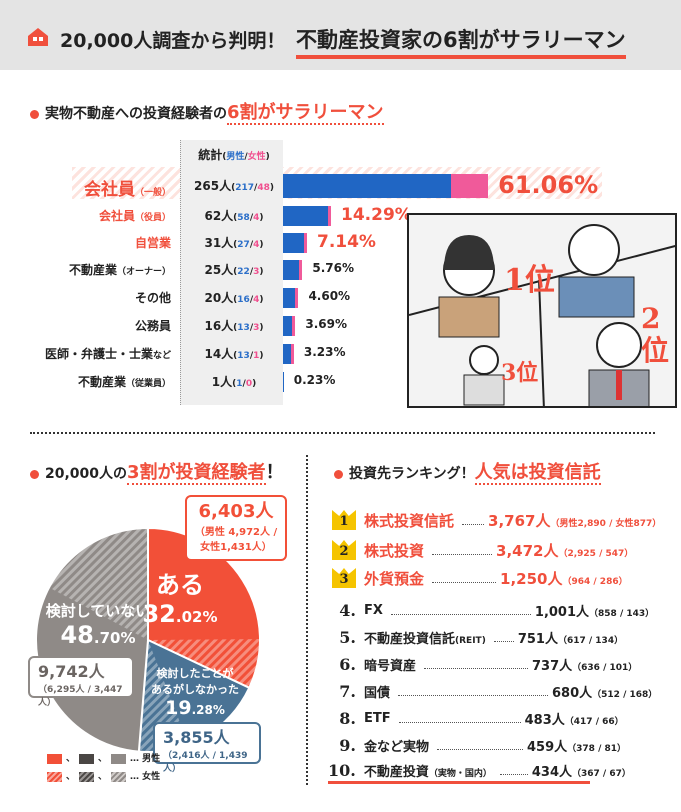 The width and height of the screenshot is (681, 812). What do you see at coordinates (347, 610) in the screenshot?
I see `rank-number: 4.` at bounding box center [347, 610].